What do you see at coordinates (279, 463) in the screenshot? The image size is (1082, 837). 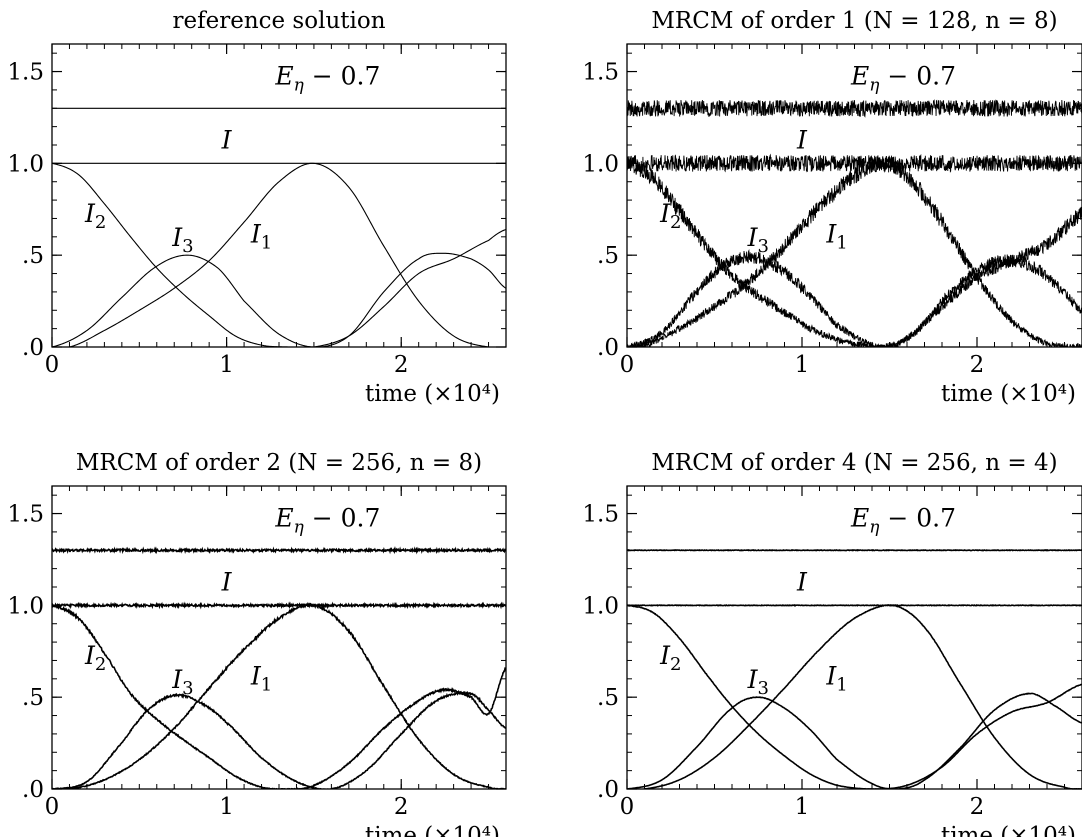 I see `chart-title: MRCM of order 2 (N = 256, n = 8)` at bounding box center [279, 463].